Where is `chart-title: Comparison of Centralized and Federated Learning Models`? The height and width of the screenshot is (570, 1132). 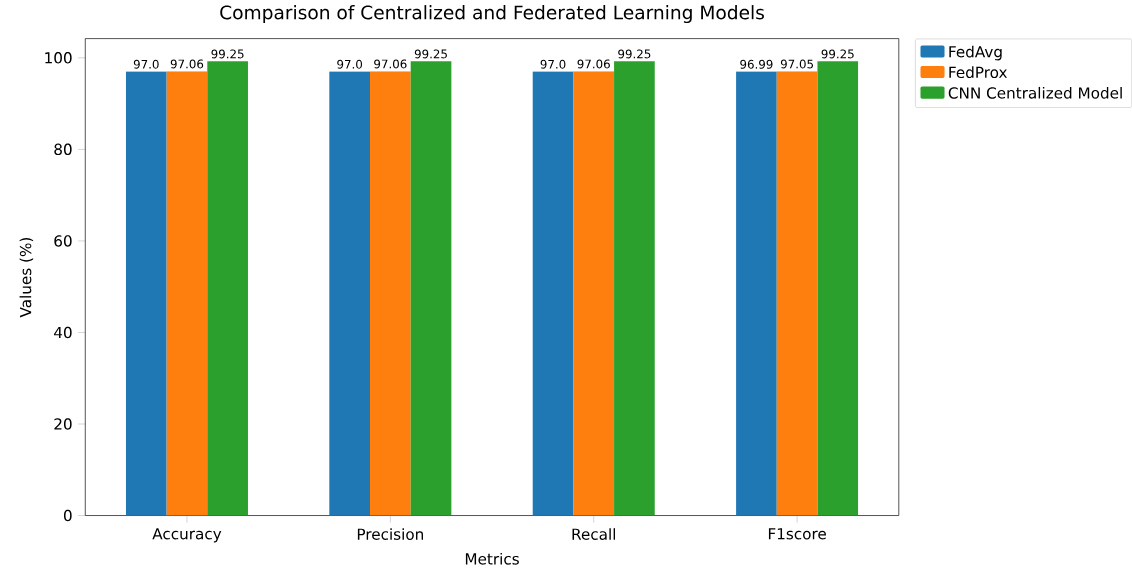
chart-title: Comparison of Centralized and Federated Learning Models is located at coordinates (492, 14).